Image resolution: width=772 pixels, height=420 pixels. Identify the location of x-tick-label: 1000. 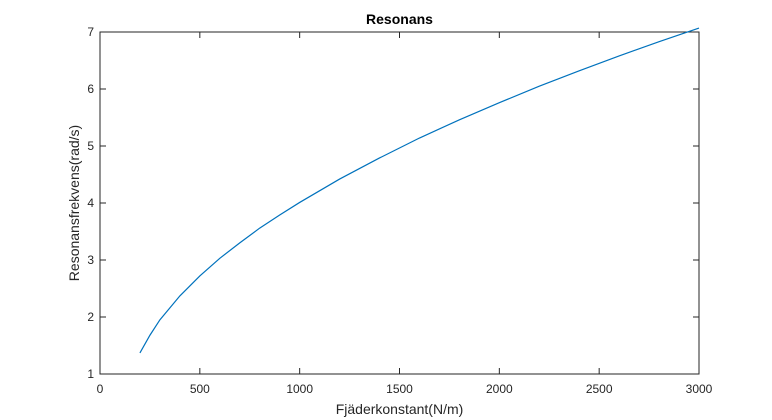
(299, 389).